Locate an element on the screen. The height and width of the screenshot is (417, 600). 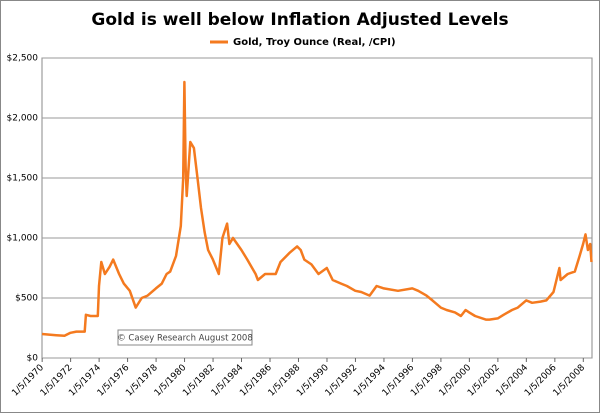
y-tick-label: $1,500 is located at coordinates (23, 179).